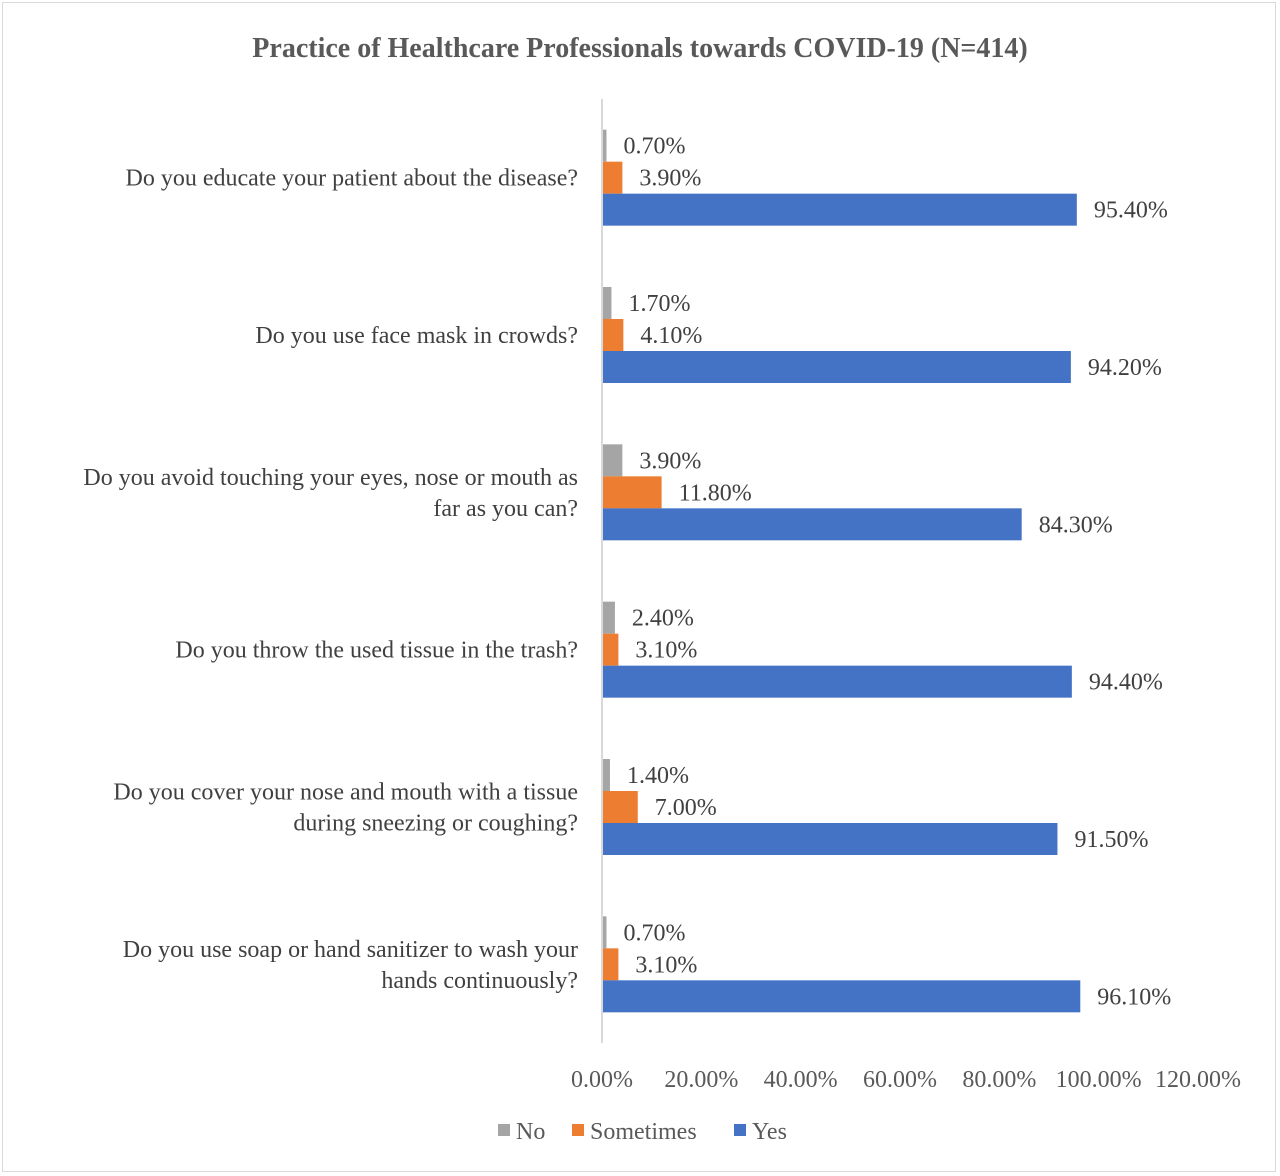 The image size is (1280, 1176). I want to click on x-tick-label: 0.00%, so click(602, 1080).